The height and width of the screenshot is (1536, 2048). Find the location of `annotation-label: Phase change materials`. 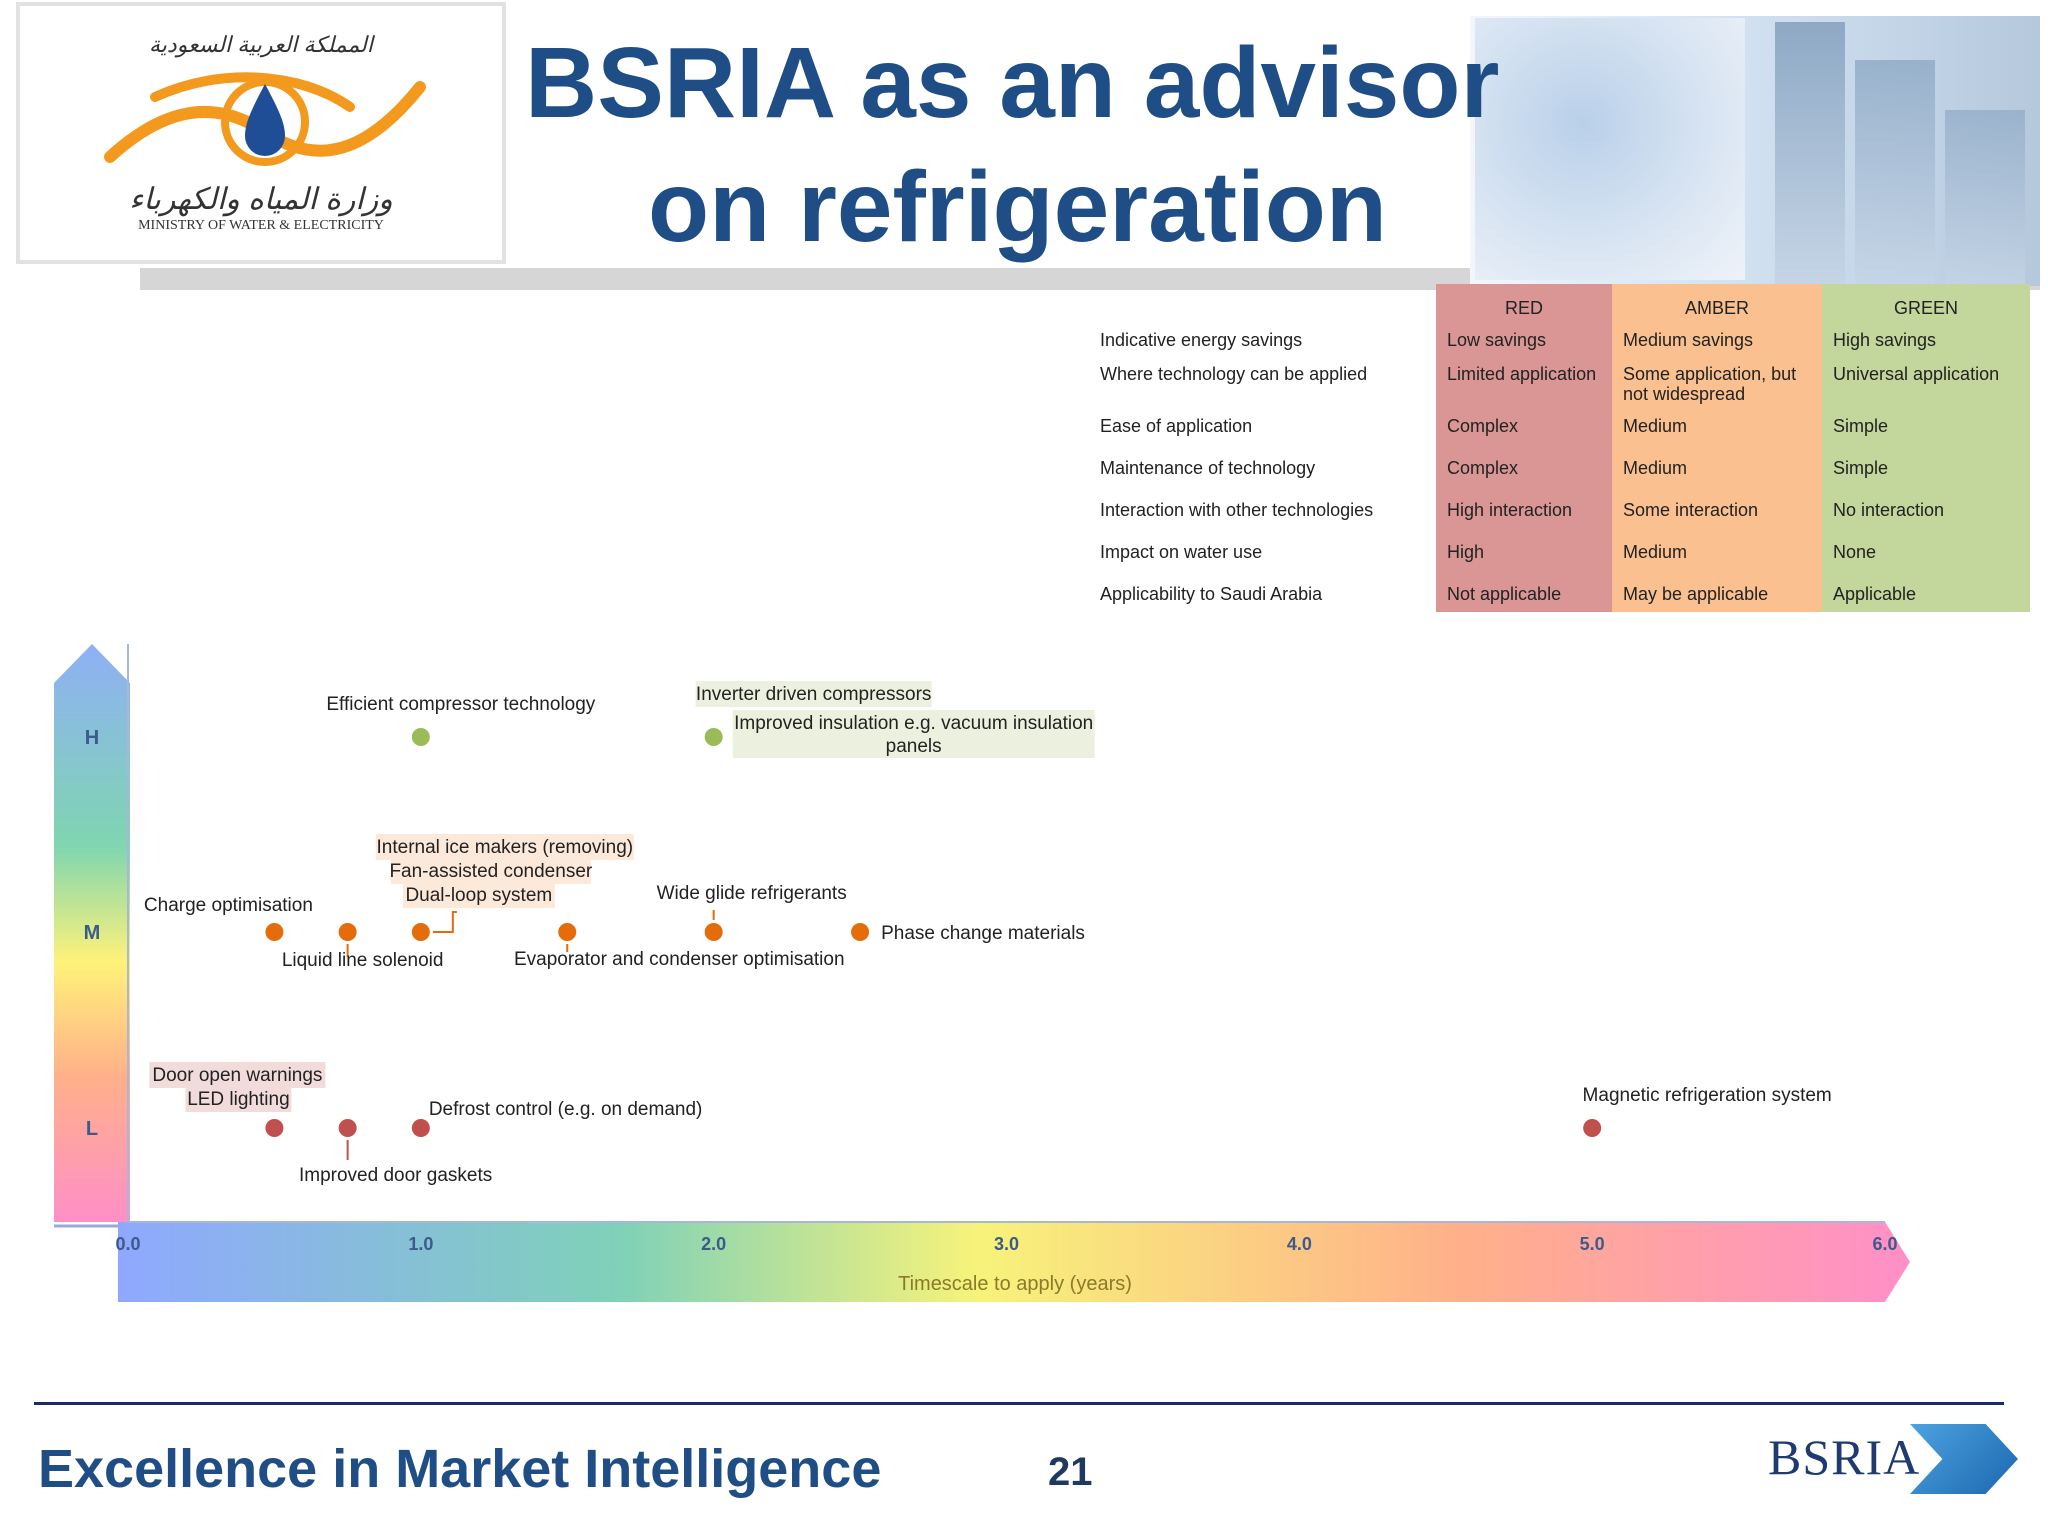

annotation-label: Phase change materials is located at coordinates (983, 933).